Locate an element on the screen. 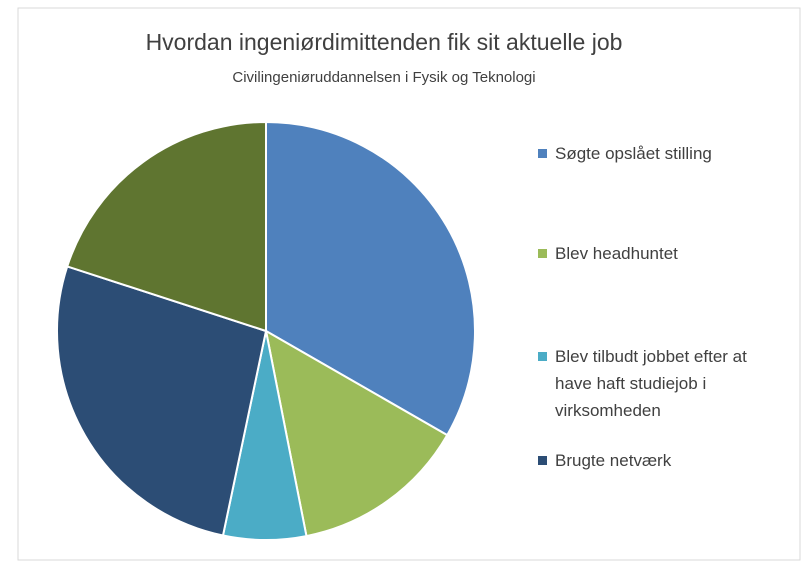 This screenshot has width=810, height=569. legend-item: Søgte opslået stilling is located at coordinates (663, 153).